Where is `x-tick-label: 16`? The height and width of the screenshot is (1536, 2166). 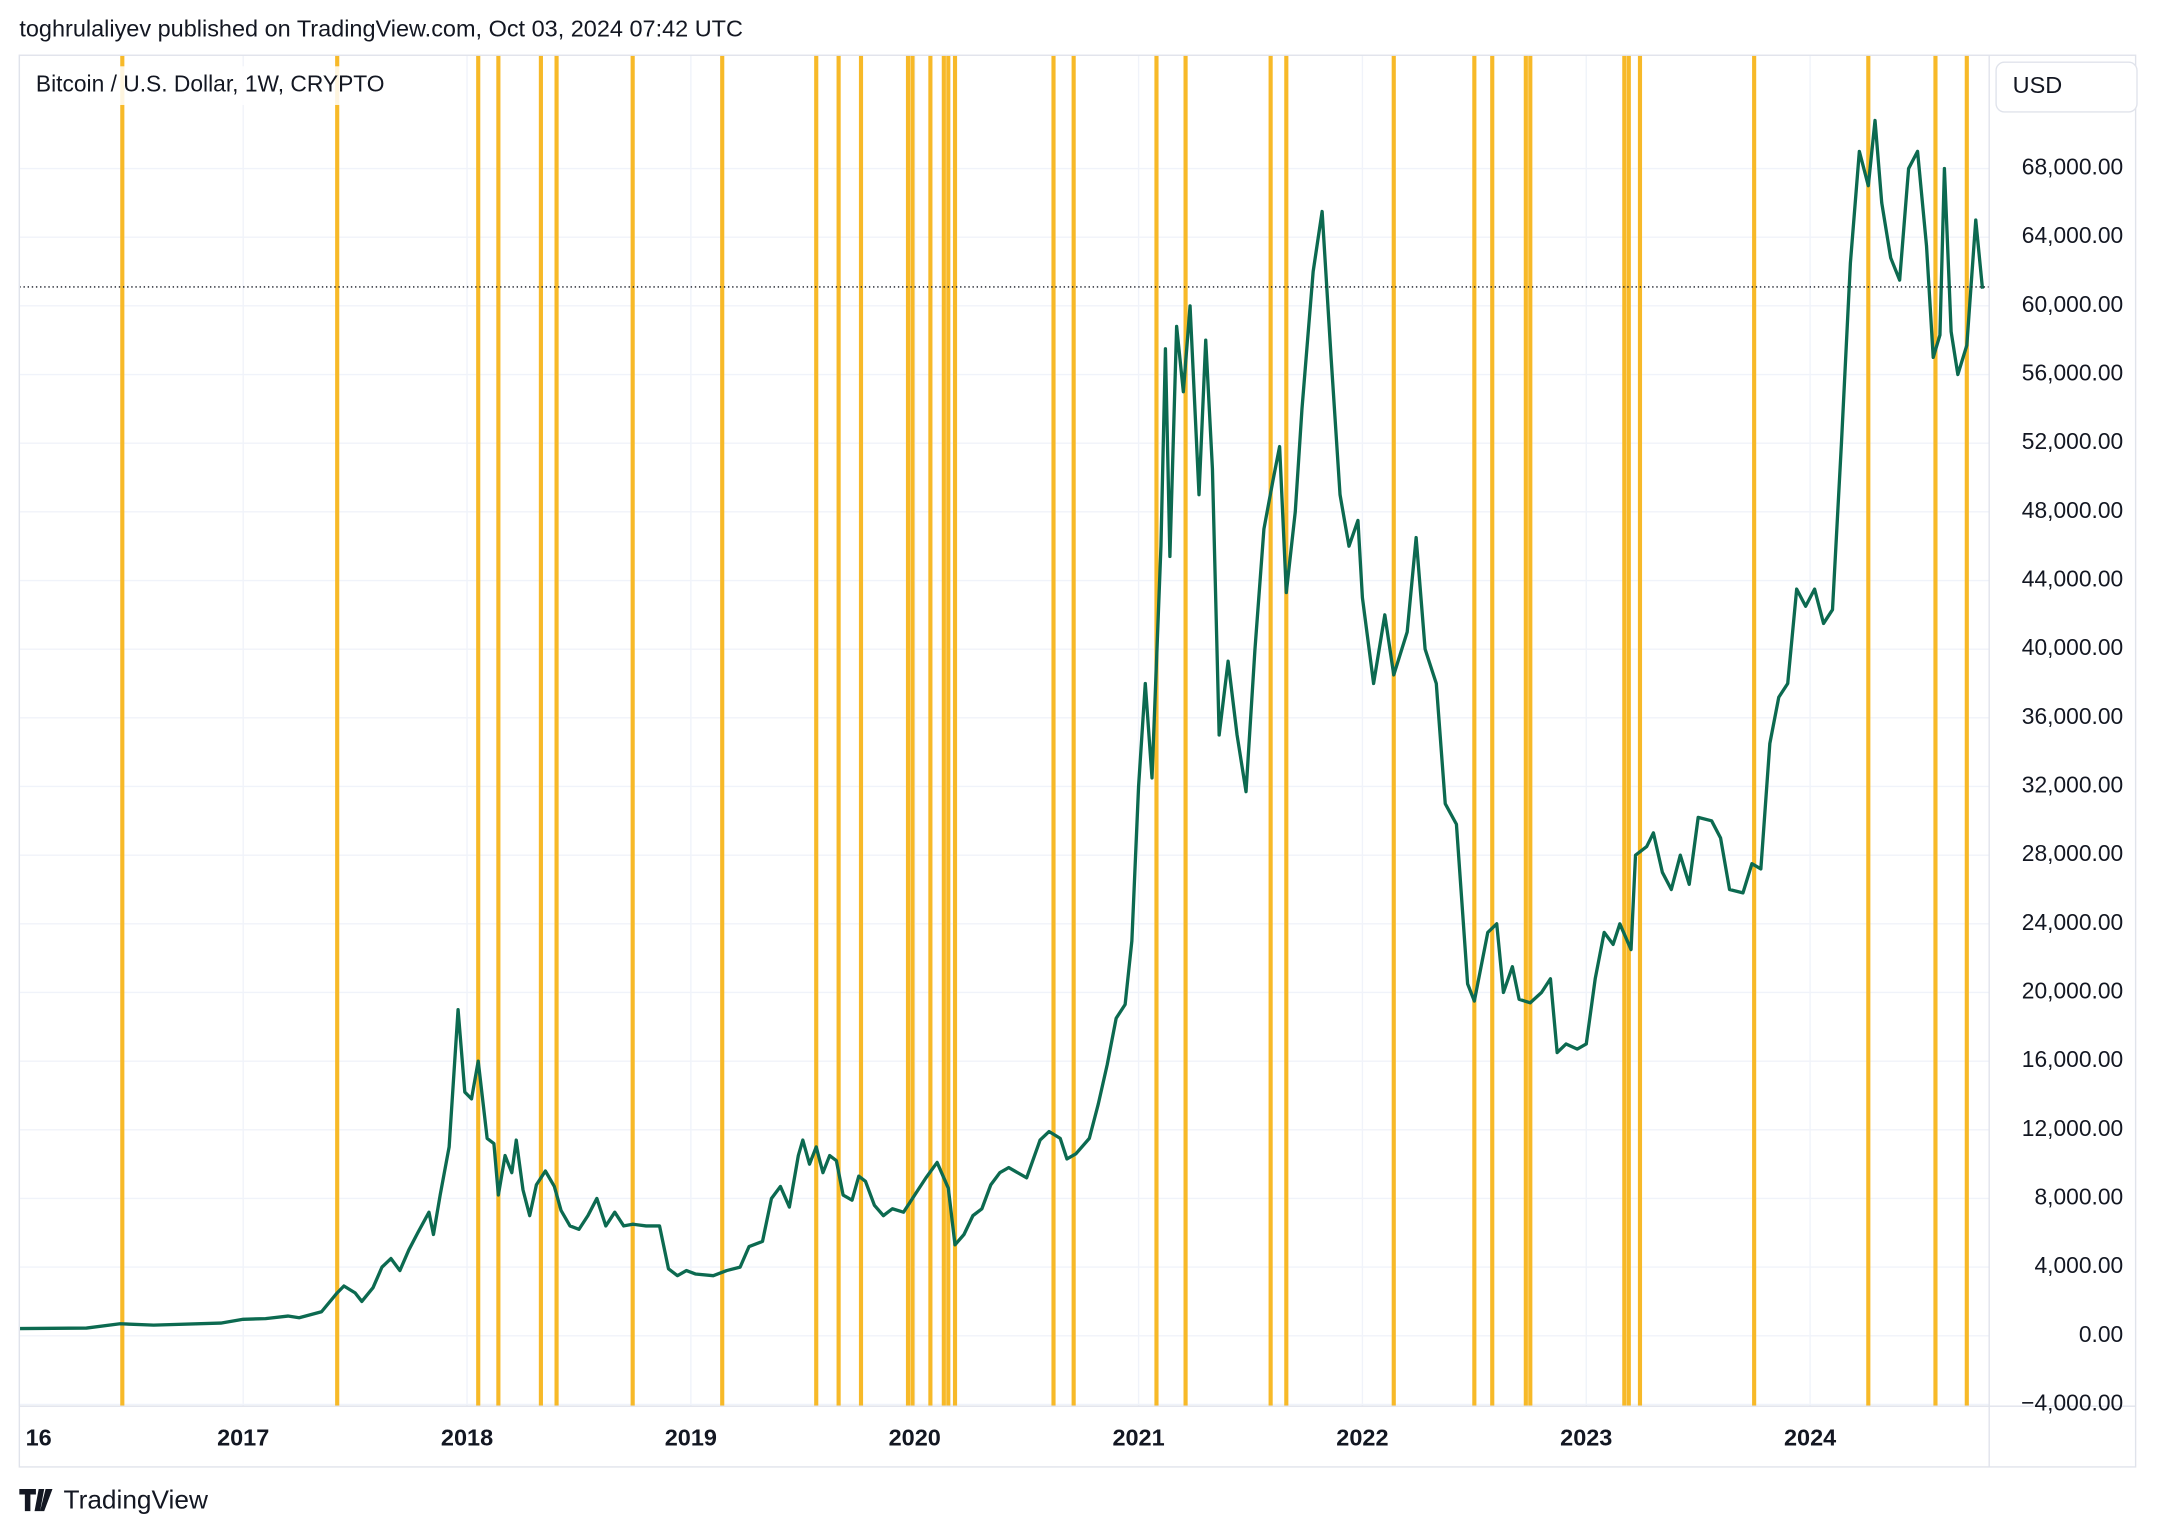
x-tick-label: 16 is located at coordinates (39, 1438).